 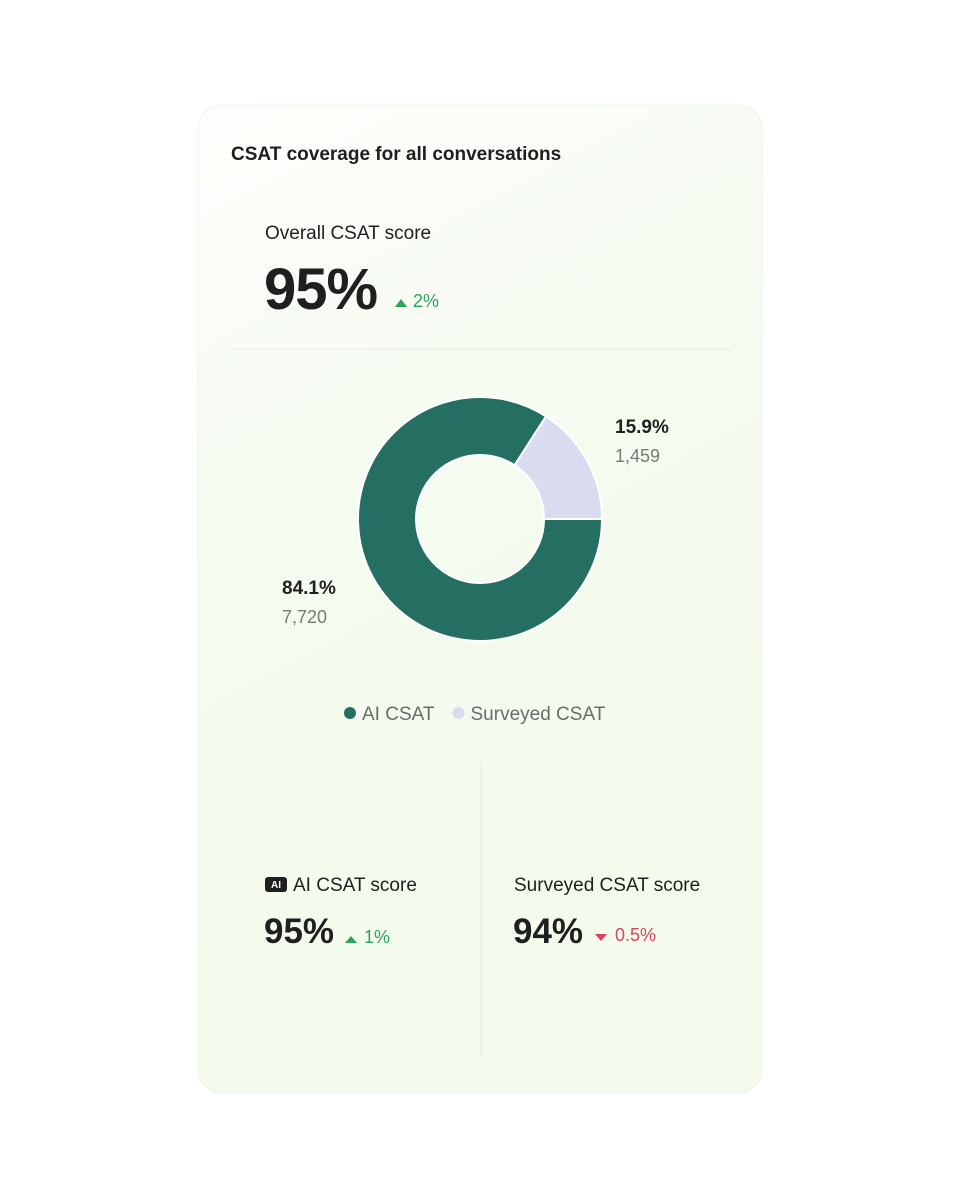 I want to click on ai-badge-text: AI, so click(x=276, y=885).